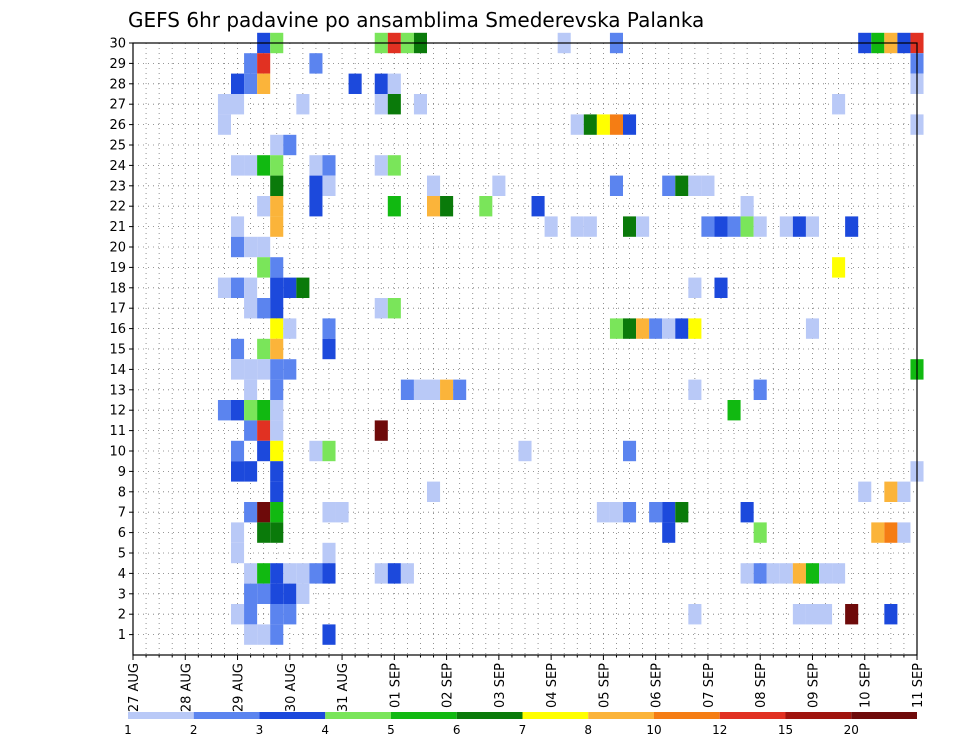 This screenshot has height=742, width=960. I want to click on x-tick-label: 31 AUG, so click(343, 687).